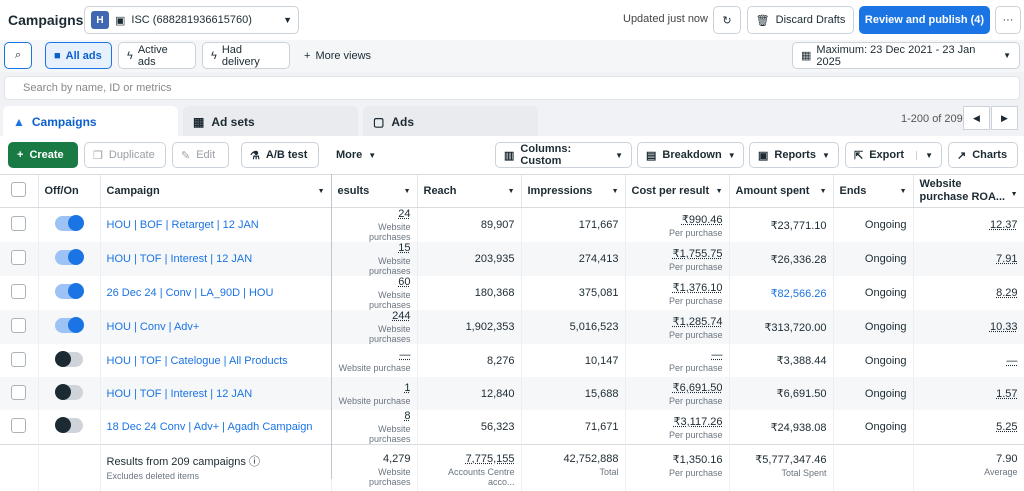 This screenshot has height=491, width=1024. What do you see at coordinates (374, 293) in the screenshot?
I see `results-cell: 60 Website purchases` at bounding box center [374, 293].